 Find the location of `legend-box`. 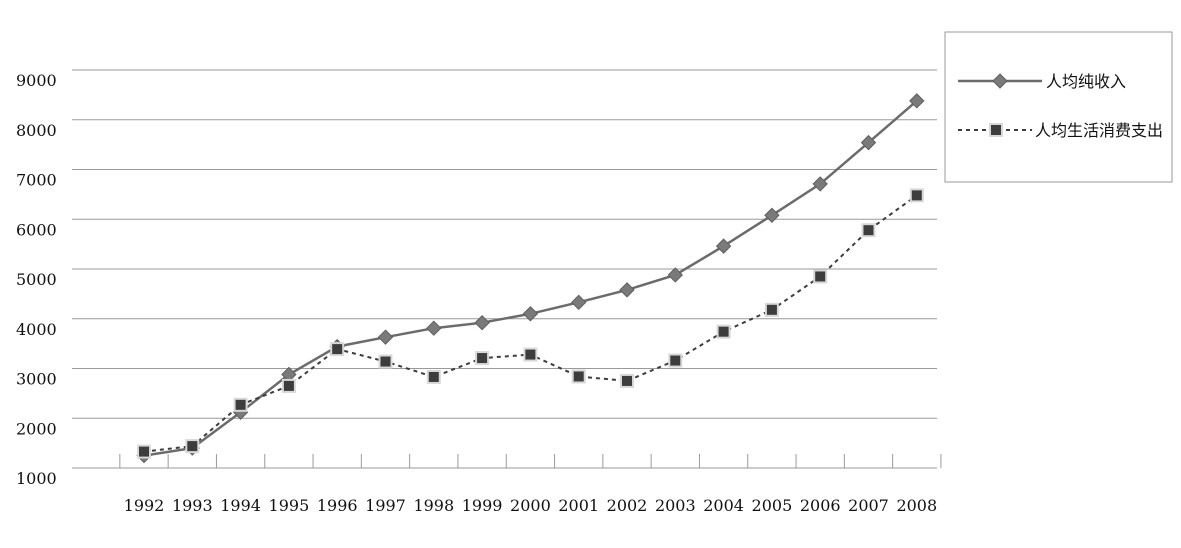

legend-box is located at coordinates (1058, 107).